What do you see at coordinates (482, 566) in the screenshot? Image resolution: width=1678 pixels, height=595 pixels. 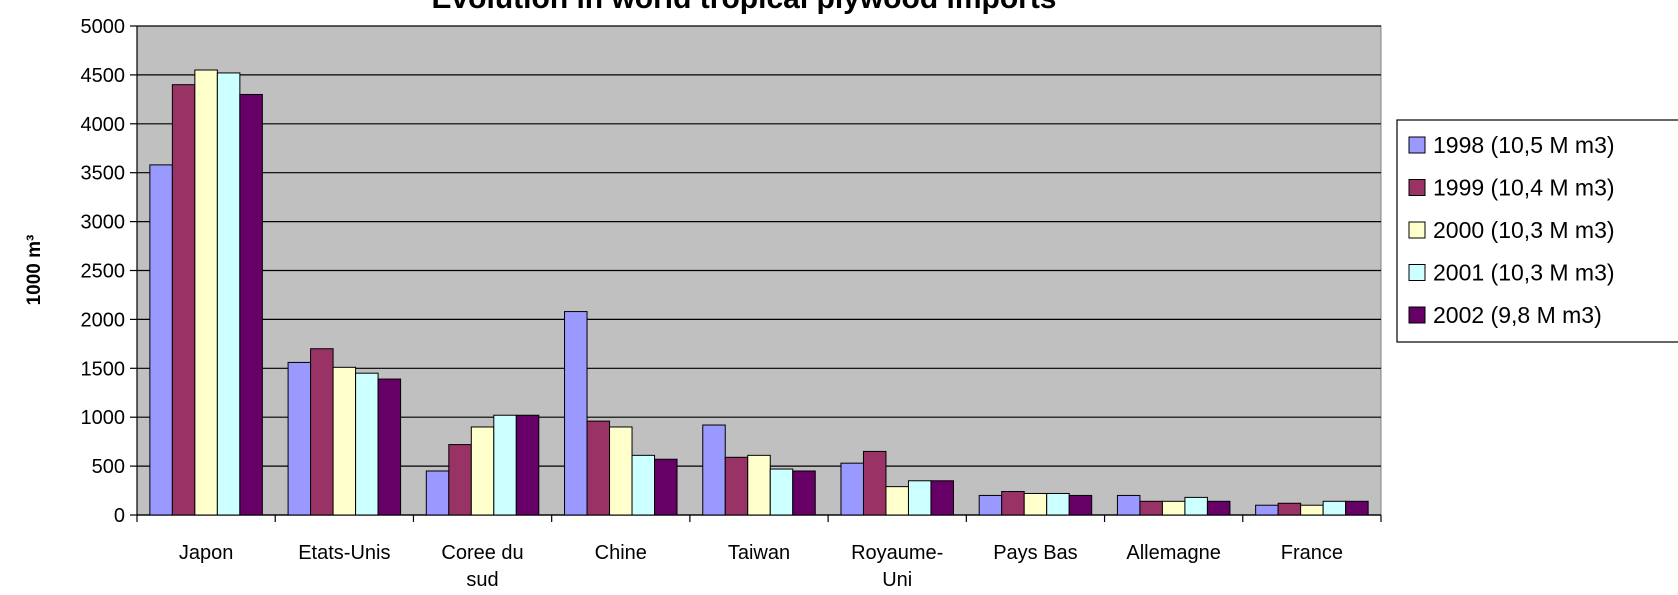 I see `x-tick-label: Coree du sud` at bounding box center [482, 566].